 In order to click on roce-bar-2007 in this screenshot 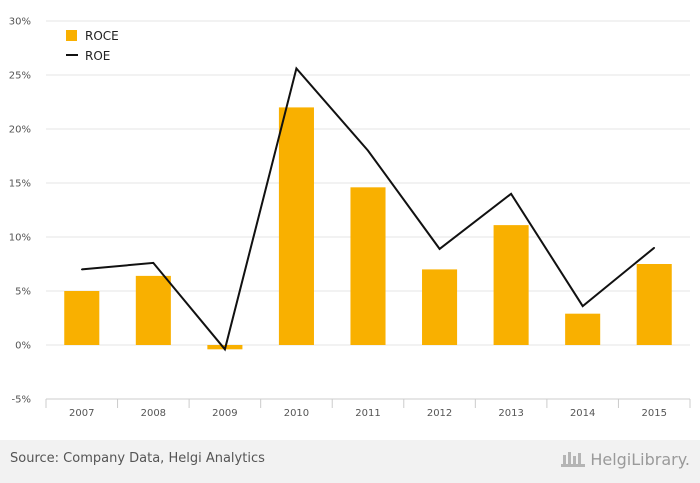, I will do `click(82, 318)`.